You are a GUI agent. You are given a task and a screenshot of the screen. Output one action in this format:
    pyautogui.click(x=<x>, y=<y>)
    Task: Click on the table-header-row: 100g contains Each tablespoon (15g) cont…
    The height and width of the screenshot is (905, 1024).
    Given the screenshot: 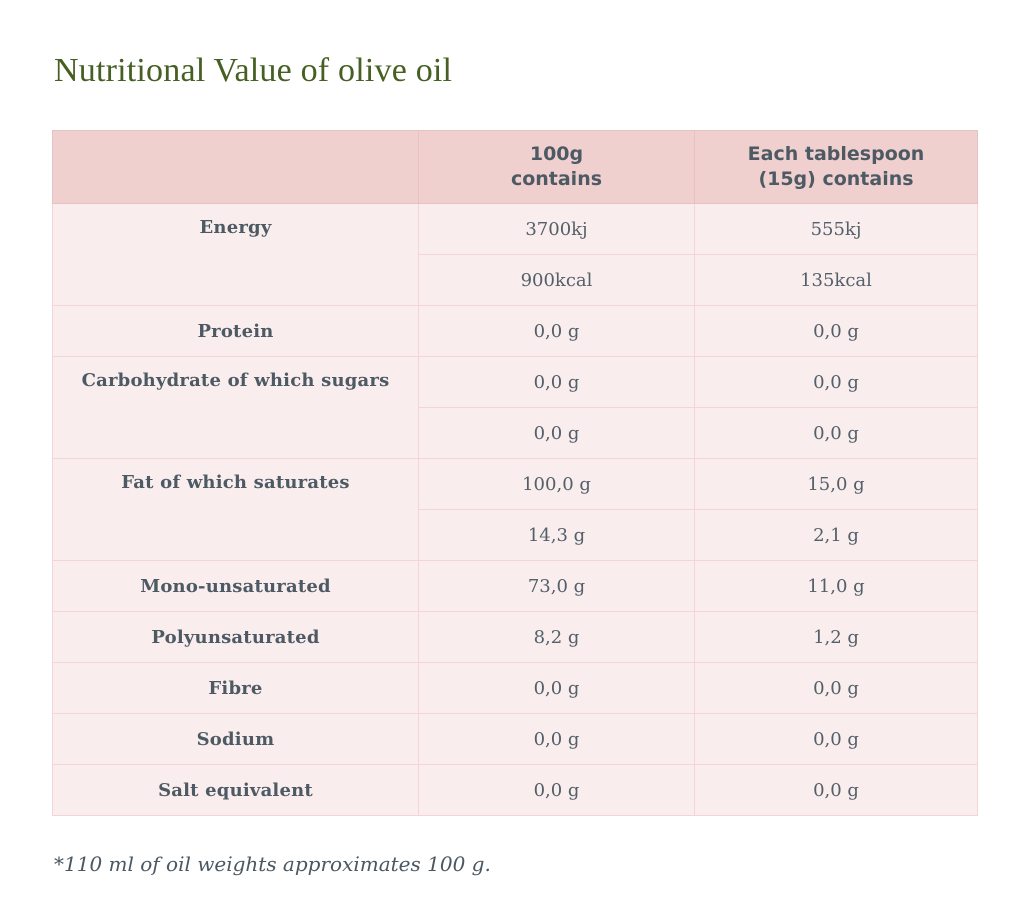 What is the action you would take?
    pyautogui.click(x=515, y=167)
    